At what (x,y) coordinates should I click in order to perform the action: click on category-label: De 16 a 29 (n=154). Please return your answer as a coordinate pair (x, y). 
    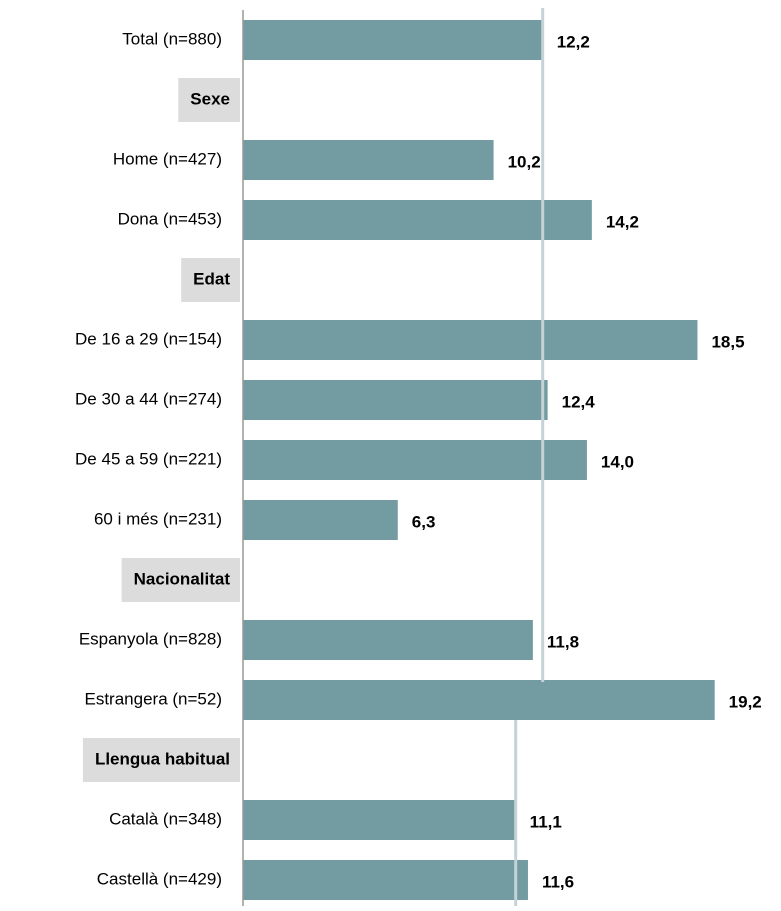
    Looking at the image, I should click on (148, 338).